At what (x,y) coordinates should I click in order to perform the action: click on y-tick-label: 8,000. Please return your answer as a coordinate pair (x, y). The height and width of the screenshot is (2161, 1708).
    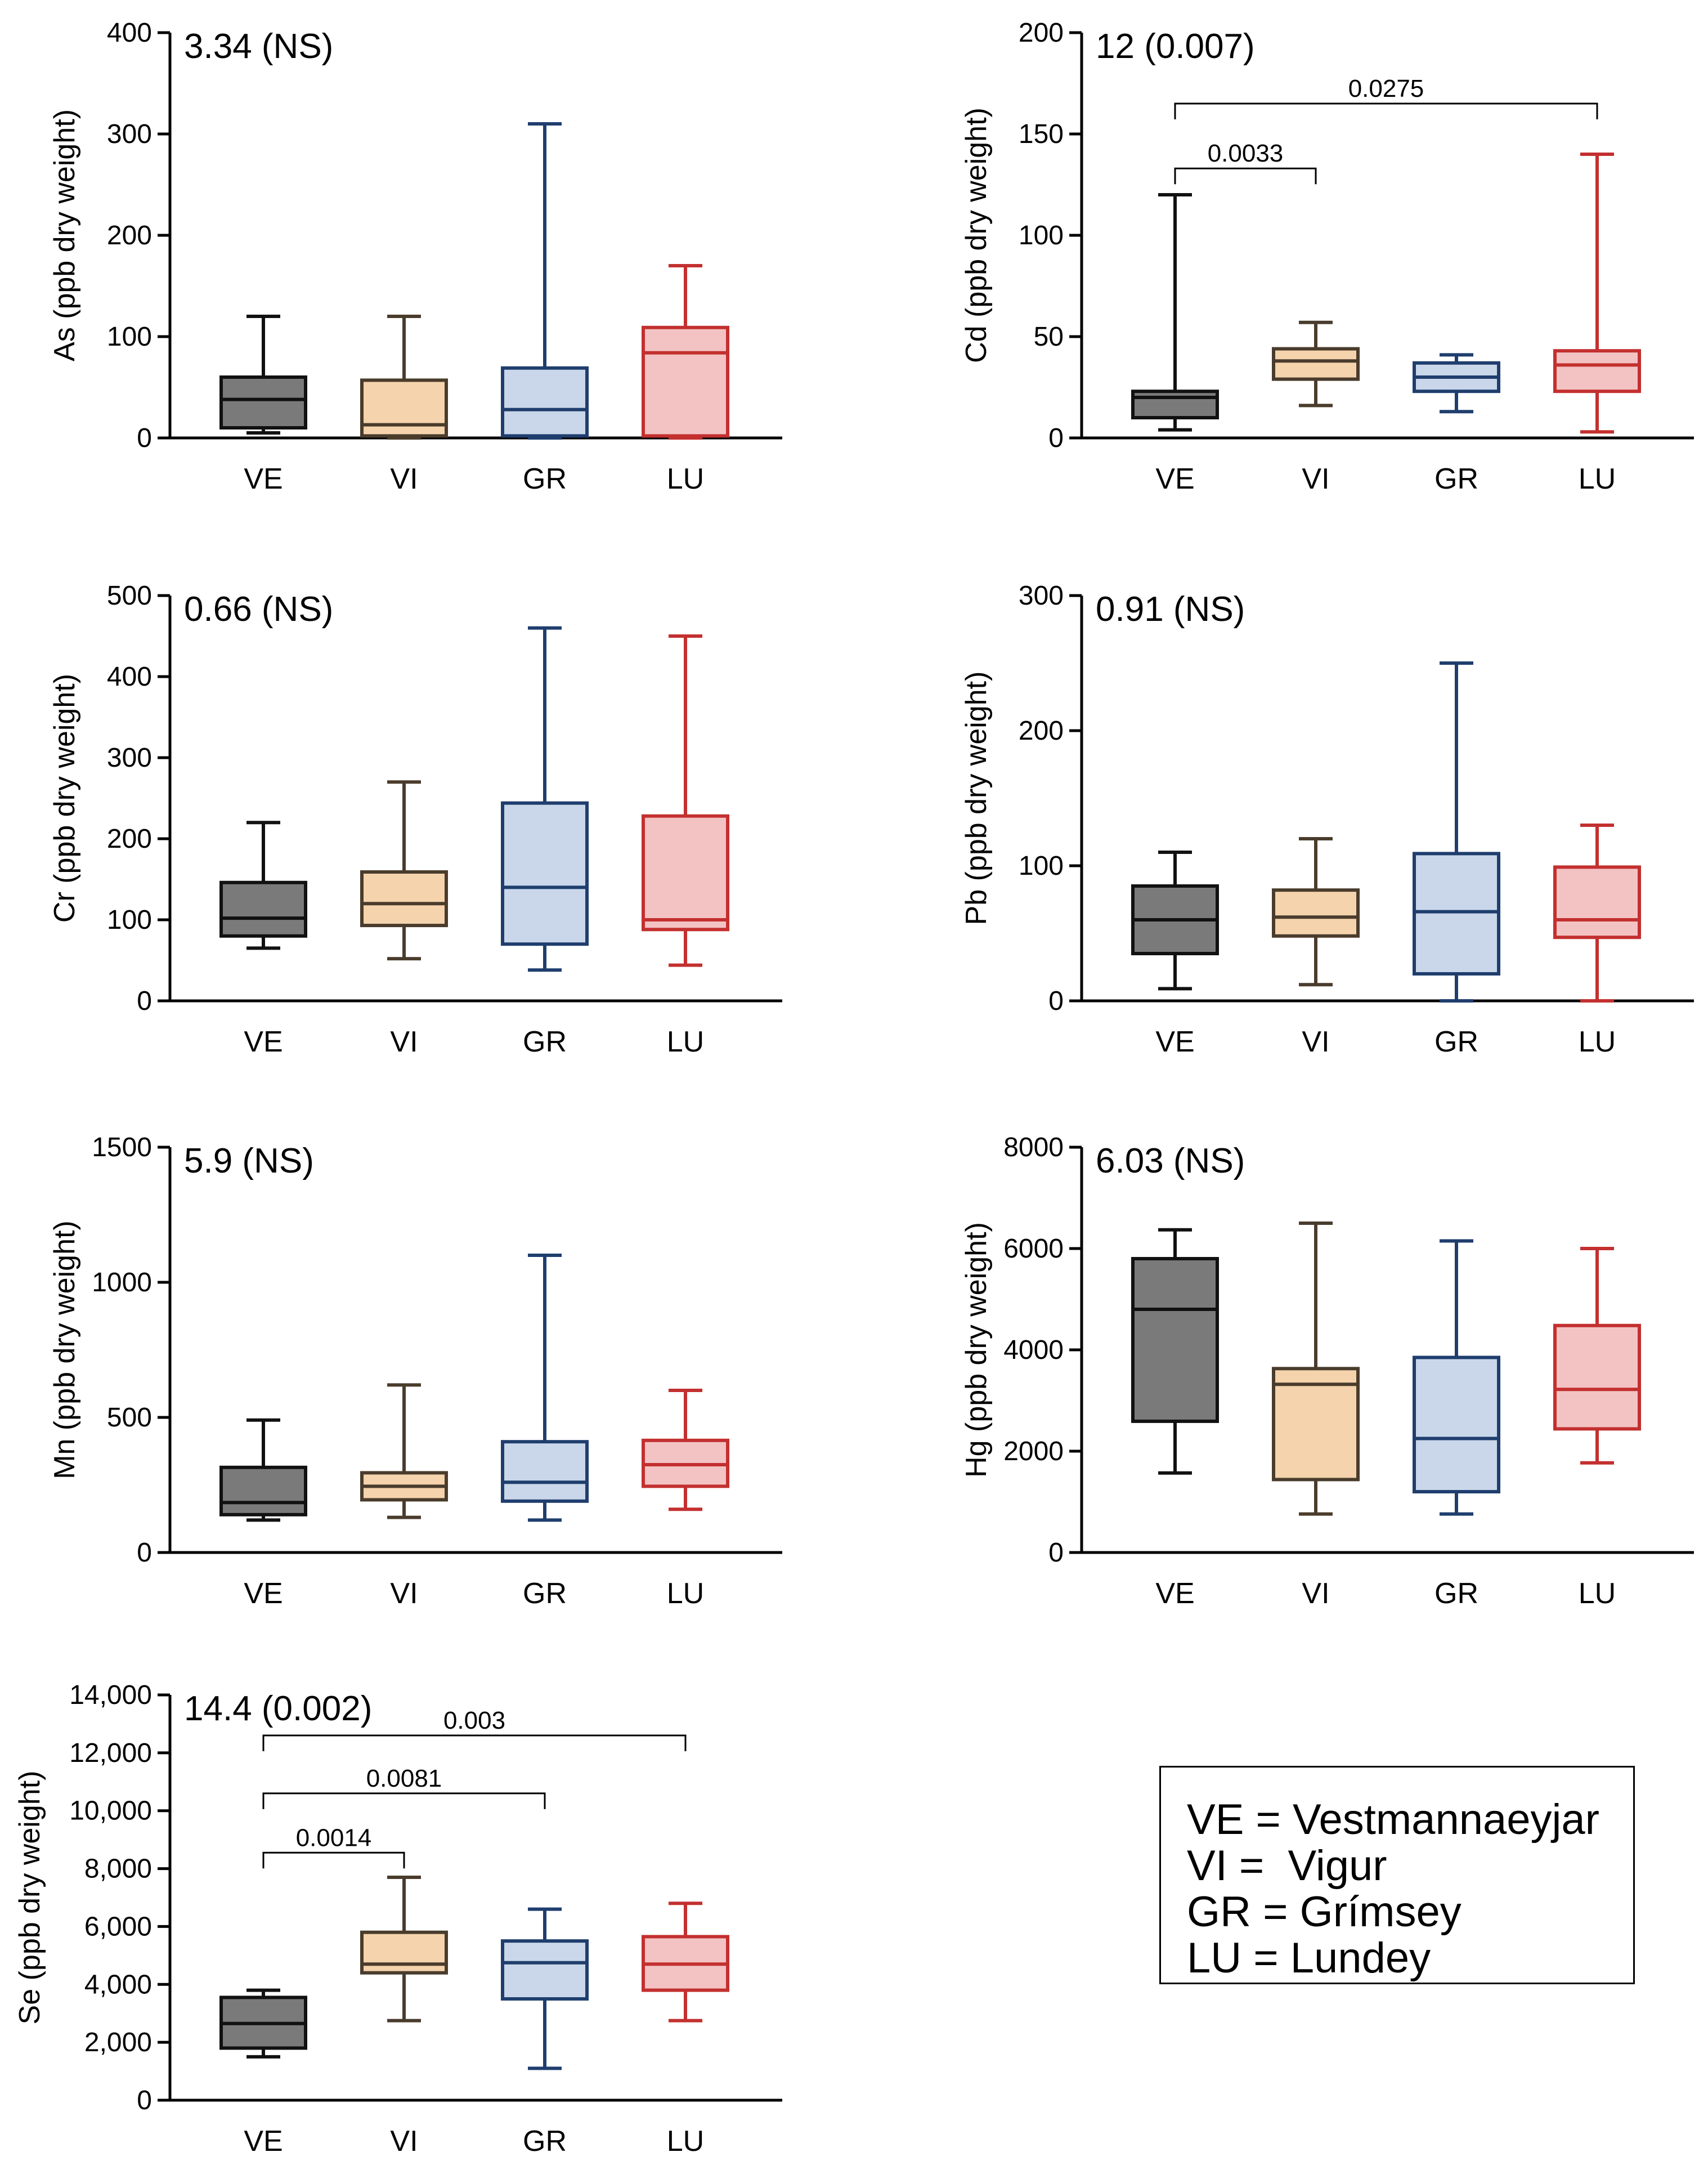
    Looking at the image, I should click on (118, 1869).